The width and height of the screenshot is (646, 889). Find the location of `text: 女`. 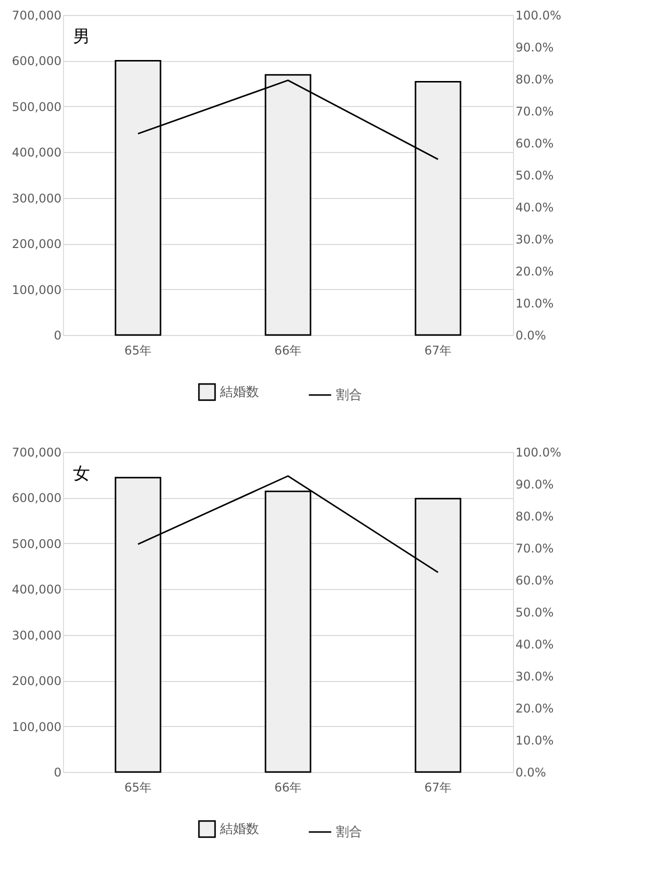

text: 女 is located at coordinates (81, 474).